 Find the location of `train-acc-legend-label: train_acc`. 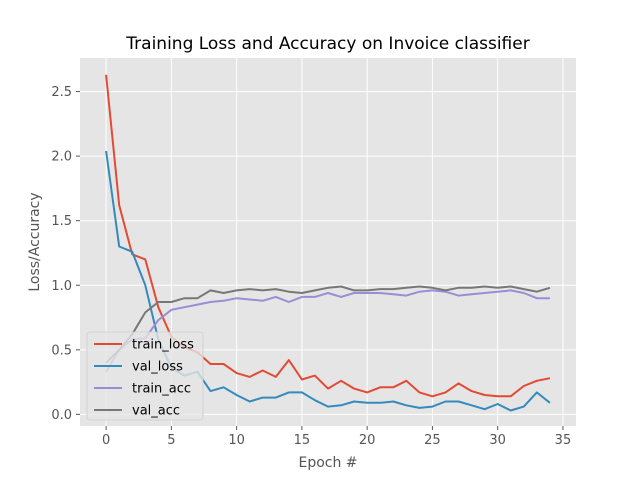

train-acc-legend-label: train_acc is located at coordinates (161, 389).